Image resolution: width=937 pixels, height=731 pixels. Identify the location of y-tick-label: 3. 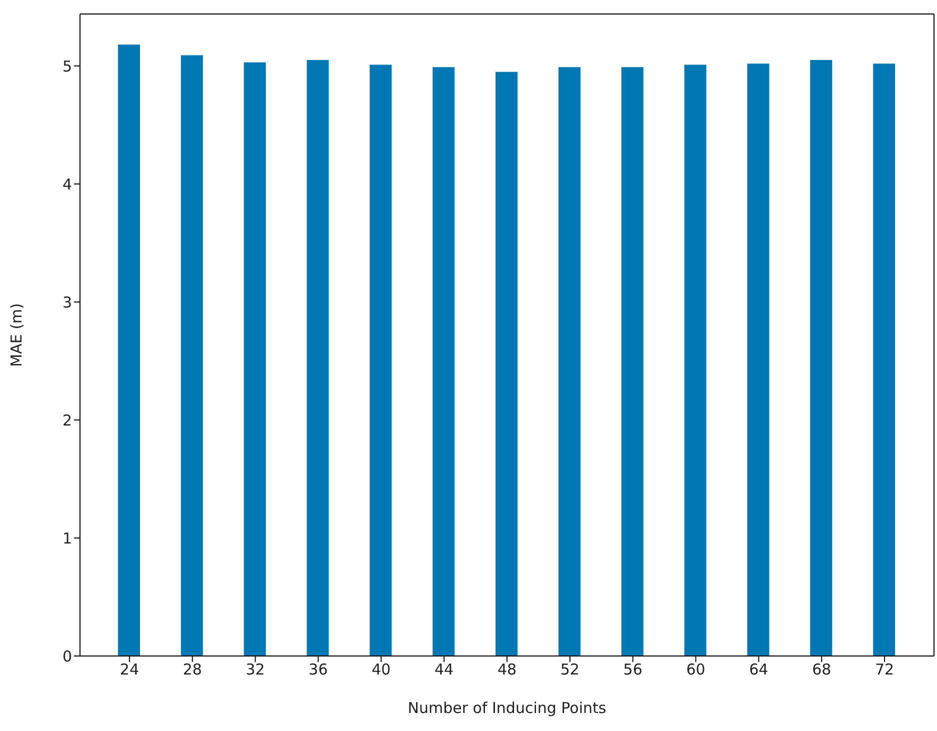
(67, 302).